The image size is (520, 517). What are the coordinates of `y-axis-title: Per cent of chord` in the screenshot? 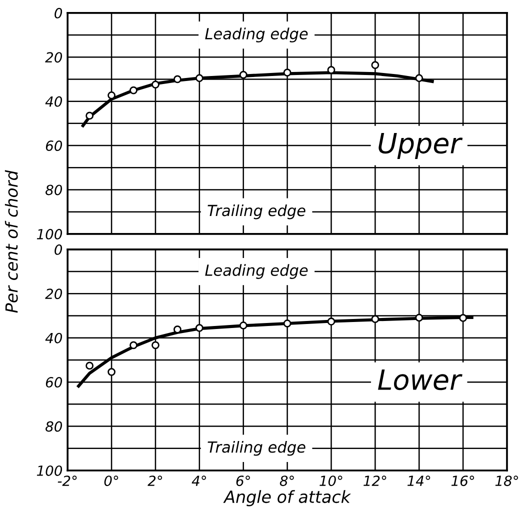 It's located at (11, 241).